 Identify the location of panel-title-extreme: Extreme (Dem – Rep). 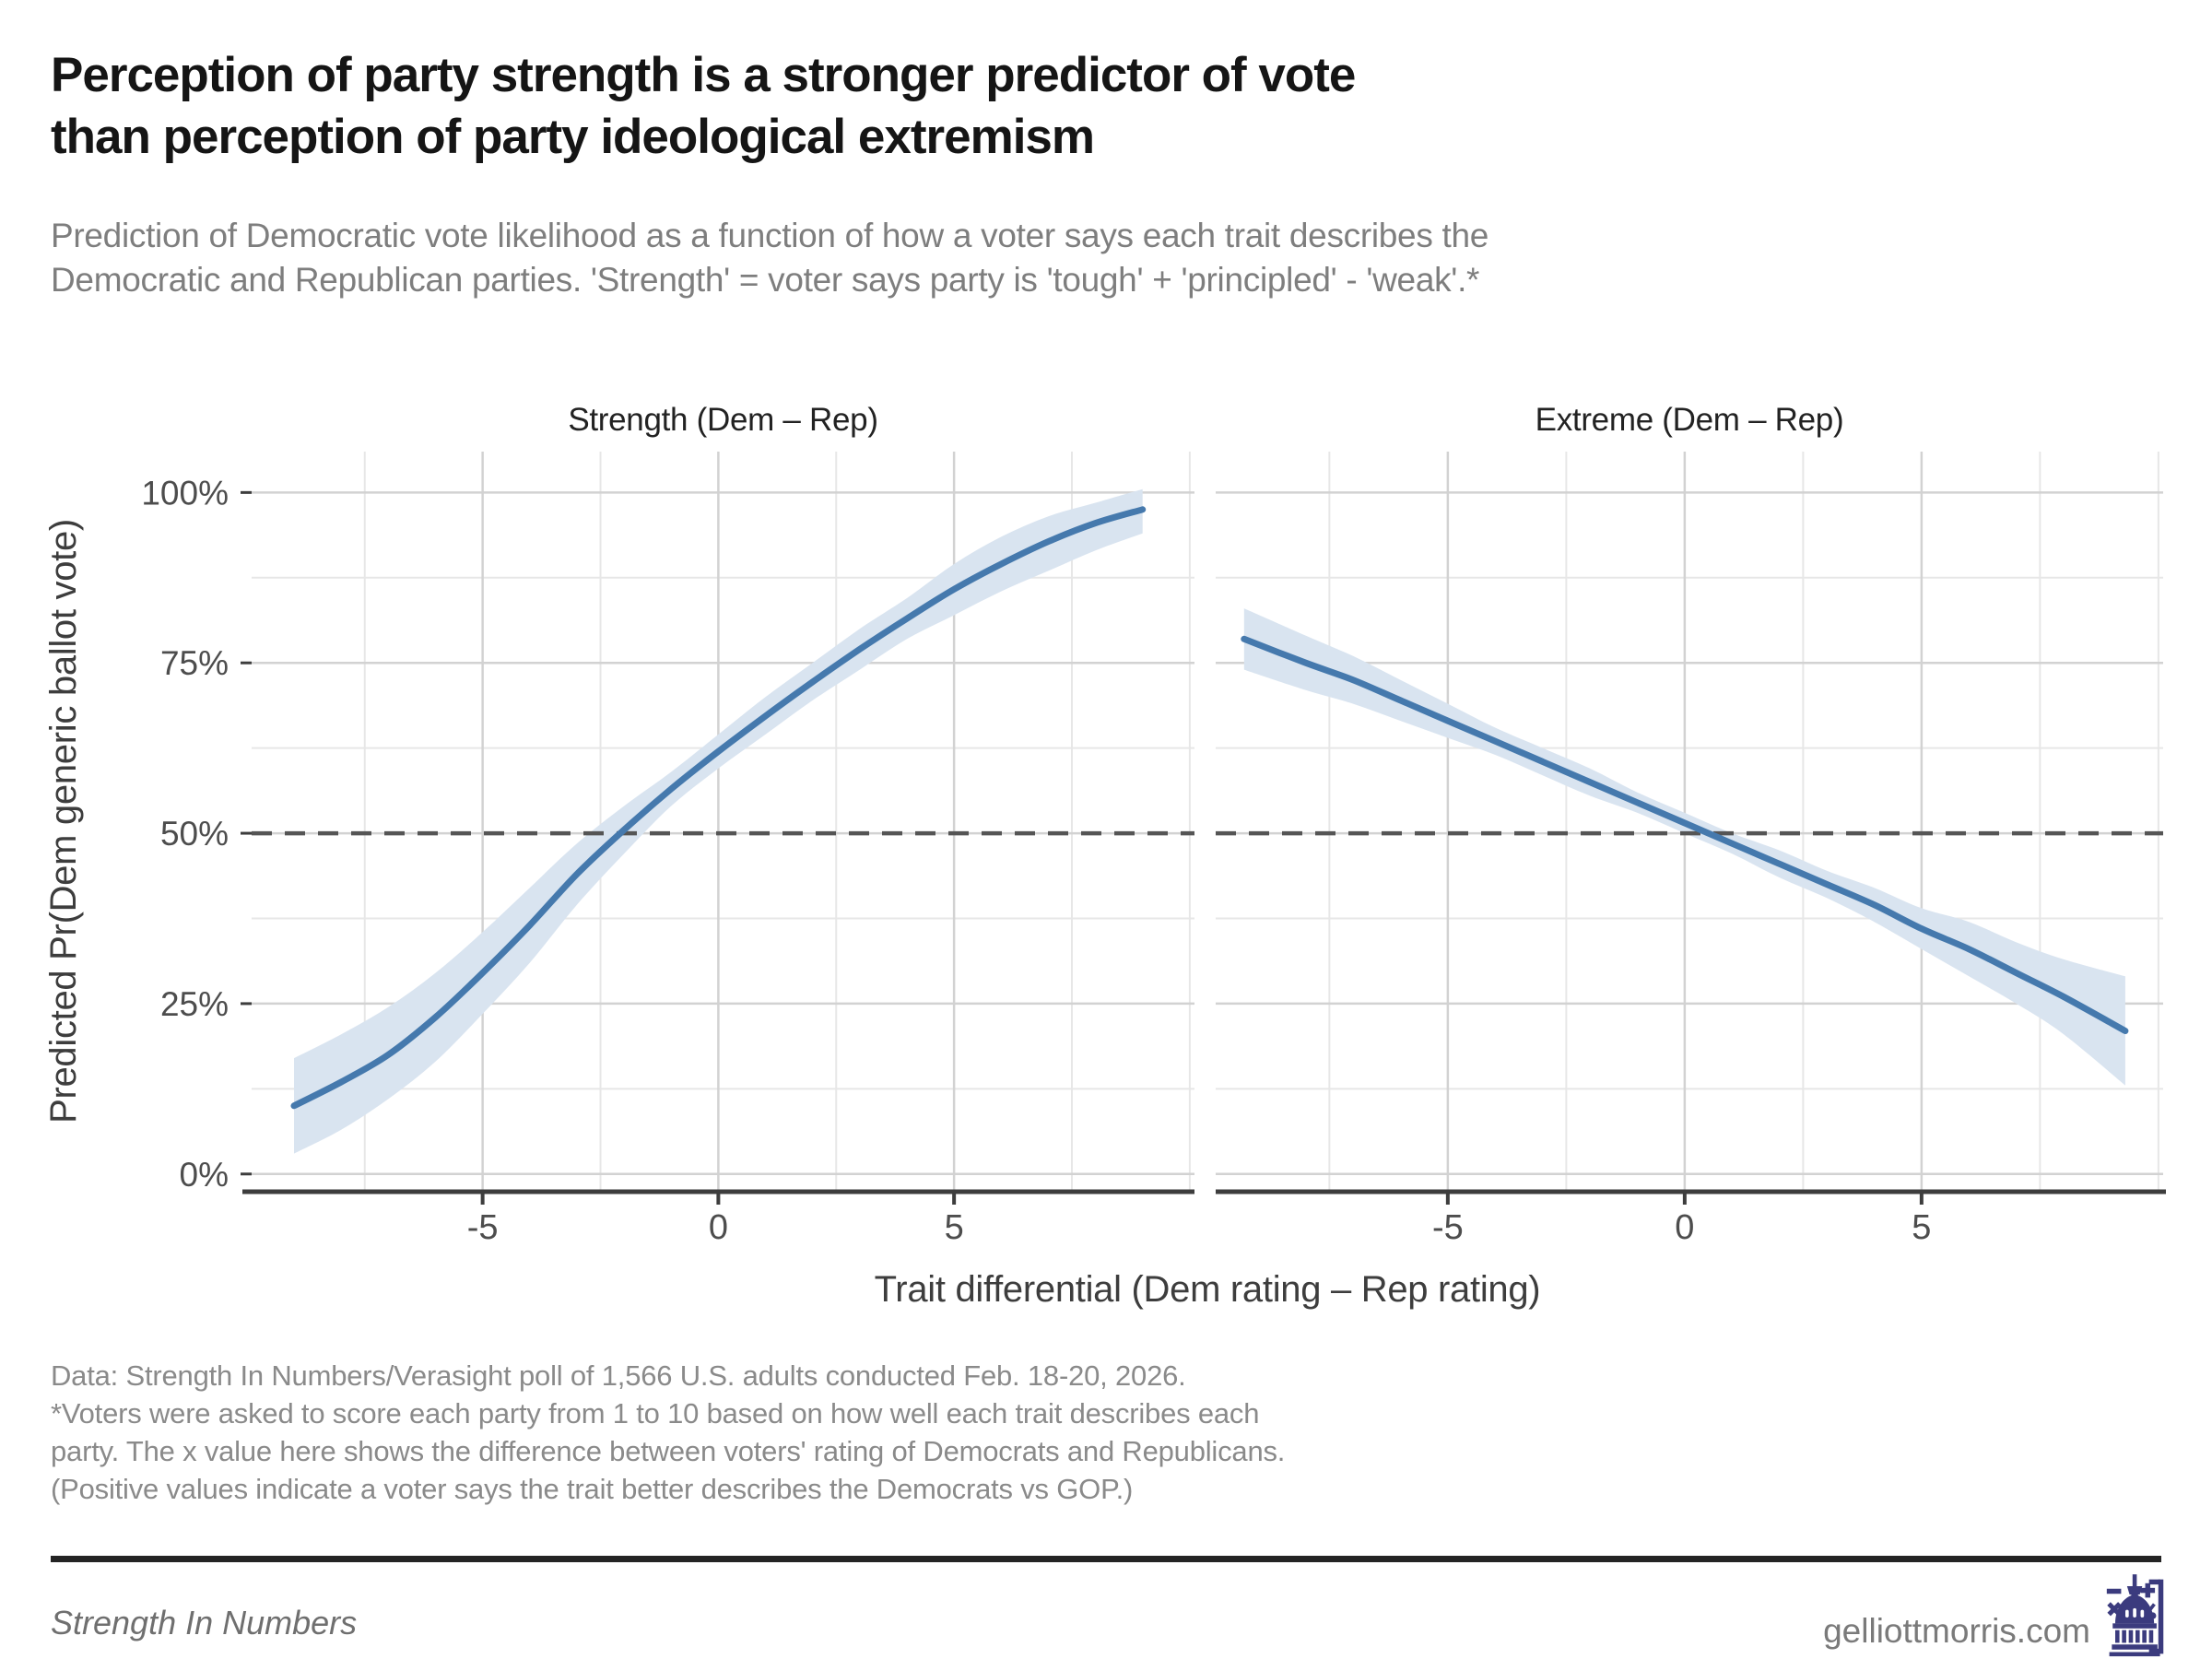
(1689, 420).